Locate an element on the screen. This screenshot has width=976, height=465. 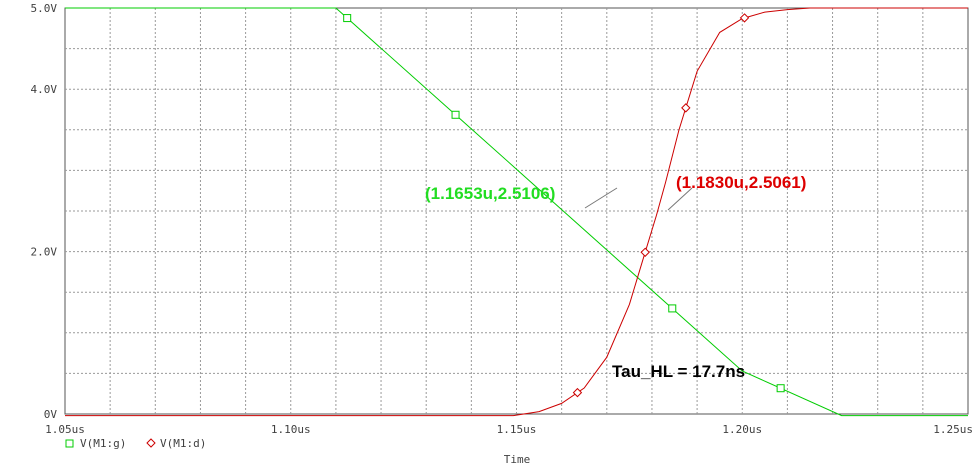
x-tick-label: 1.05us is located at coordinates (65, 429).